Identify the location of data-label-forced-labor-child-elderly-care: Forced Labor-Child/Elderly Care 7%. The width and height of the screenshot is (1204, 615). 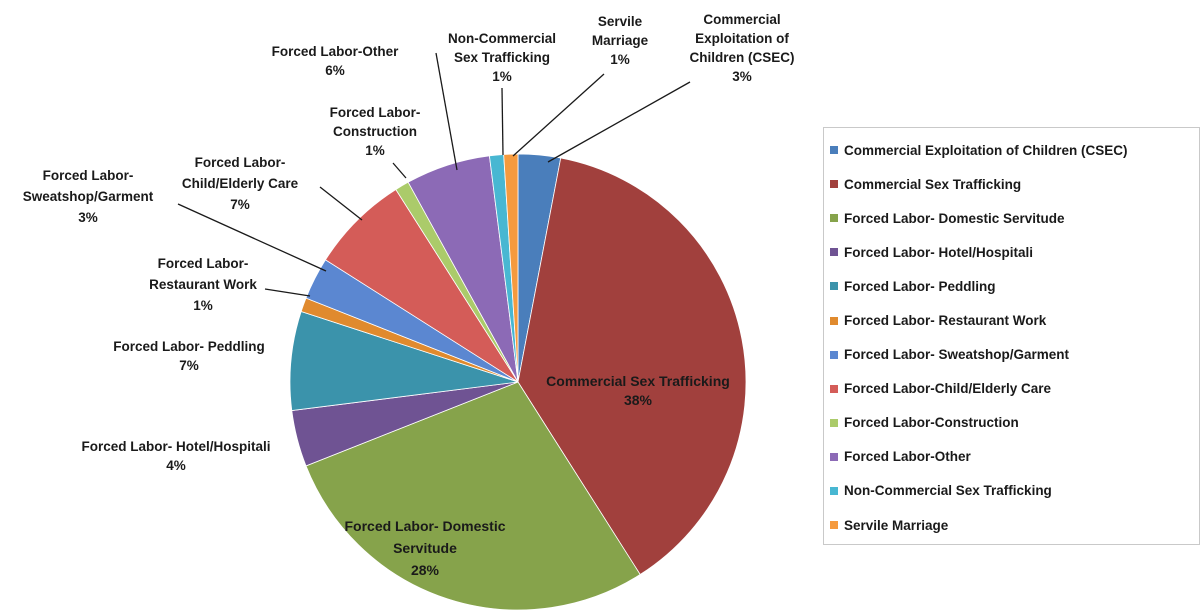
(240, 183).